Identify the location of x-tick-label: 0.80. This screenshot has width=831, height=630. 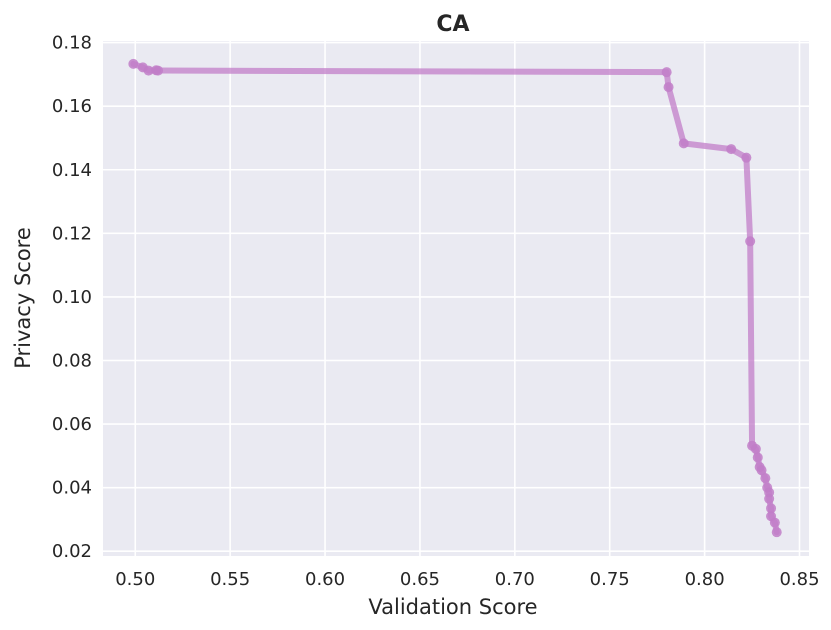
(705, 579).